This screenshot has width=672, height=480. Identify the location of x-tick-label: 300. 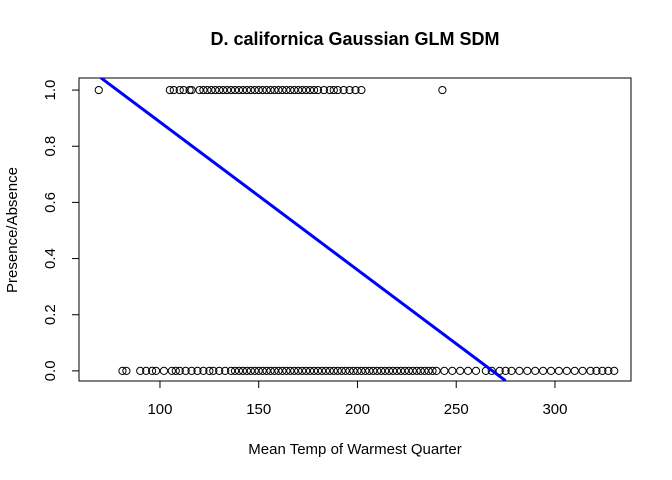
(554, 409).